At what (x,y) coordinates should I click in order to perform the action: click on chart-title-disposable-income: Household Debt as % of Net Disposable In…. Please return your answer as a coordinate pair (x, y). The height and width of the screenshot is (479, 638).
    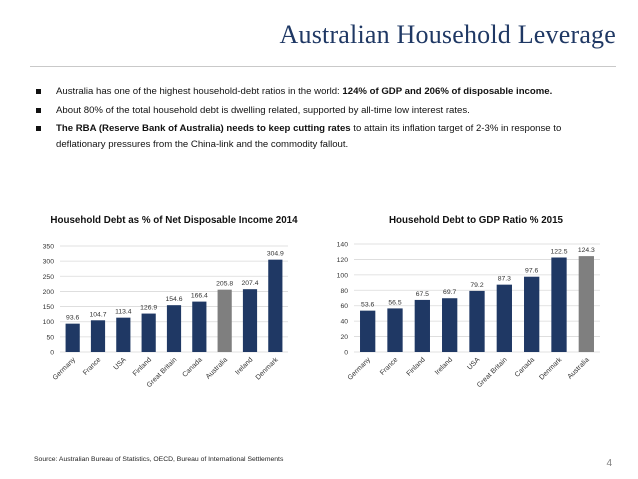
    Looking at the image, I should click on (174, 220).